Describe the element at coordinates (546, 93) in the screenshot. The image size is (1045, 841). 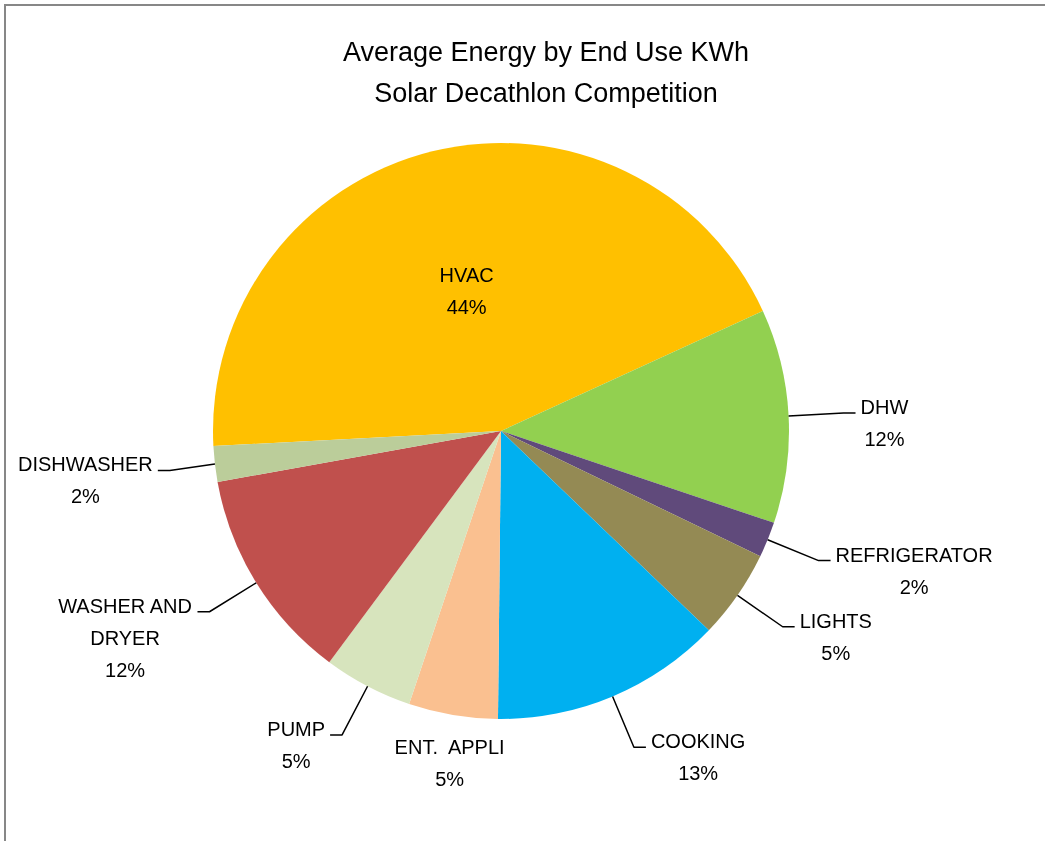
I see `chart-subtitle: Solar Decathlon Competition` at that location.